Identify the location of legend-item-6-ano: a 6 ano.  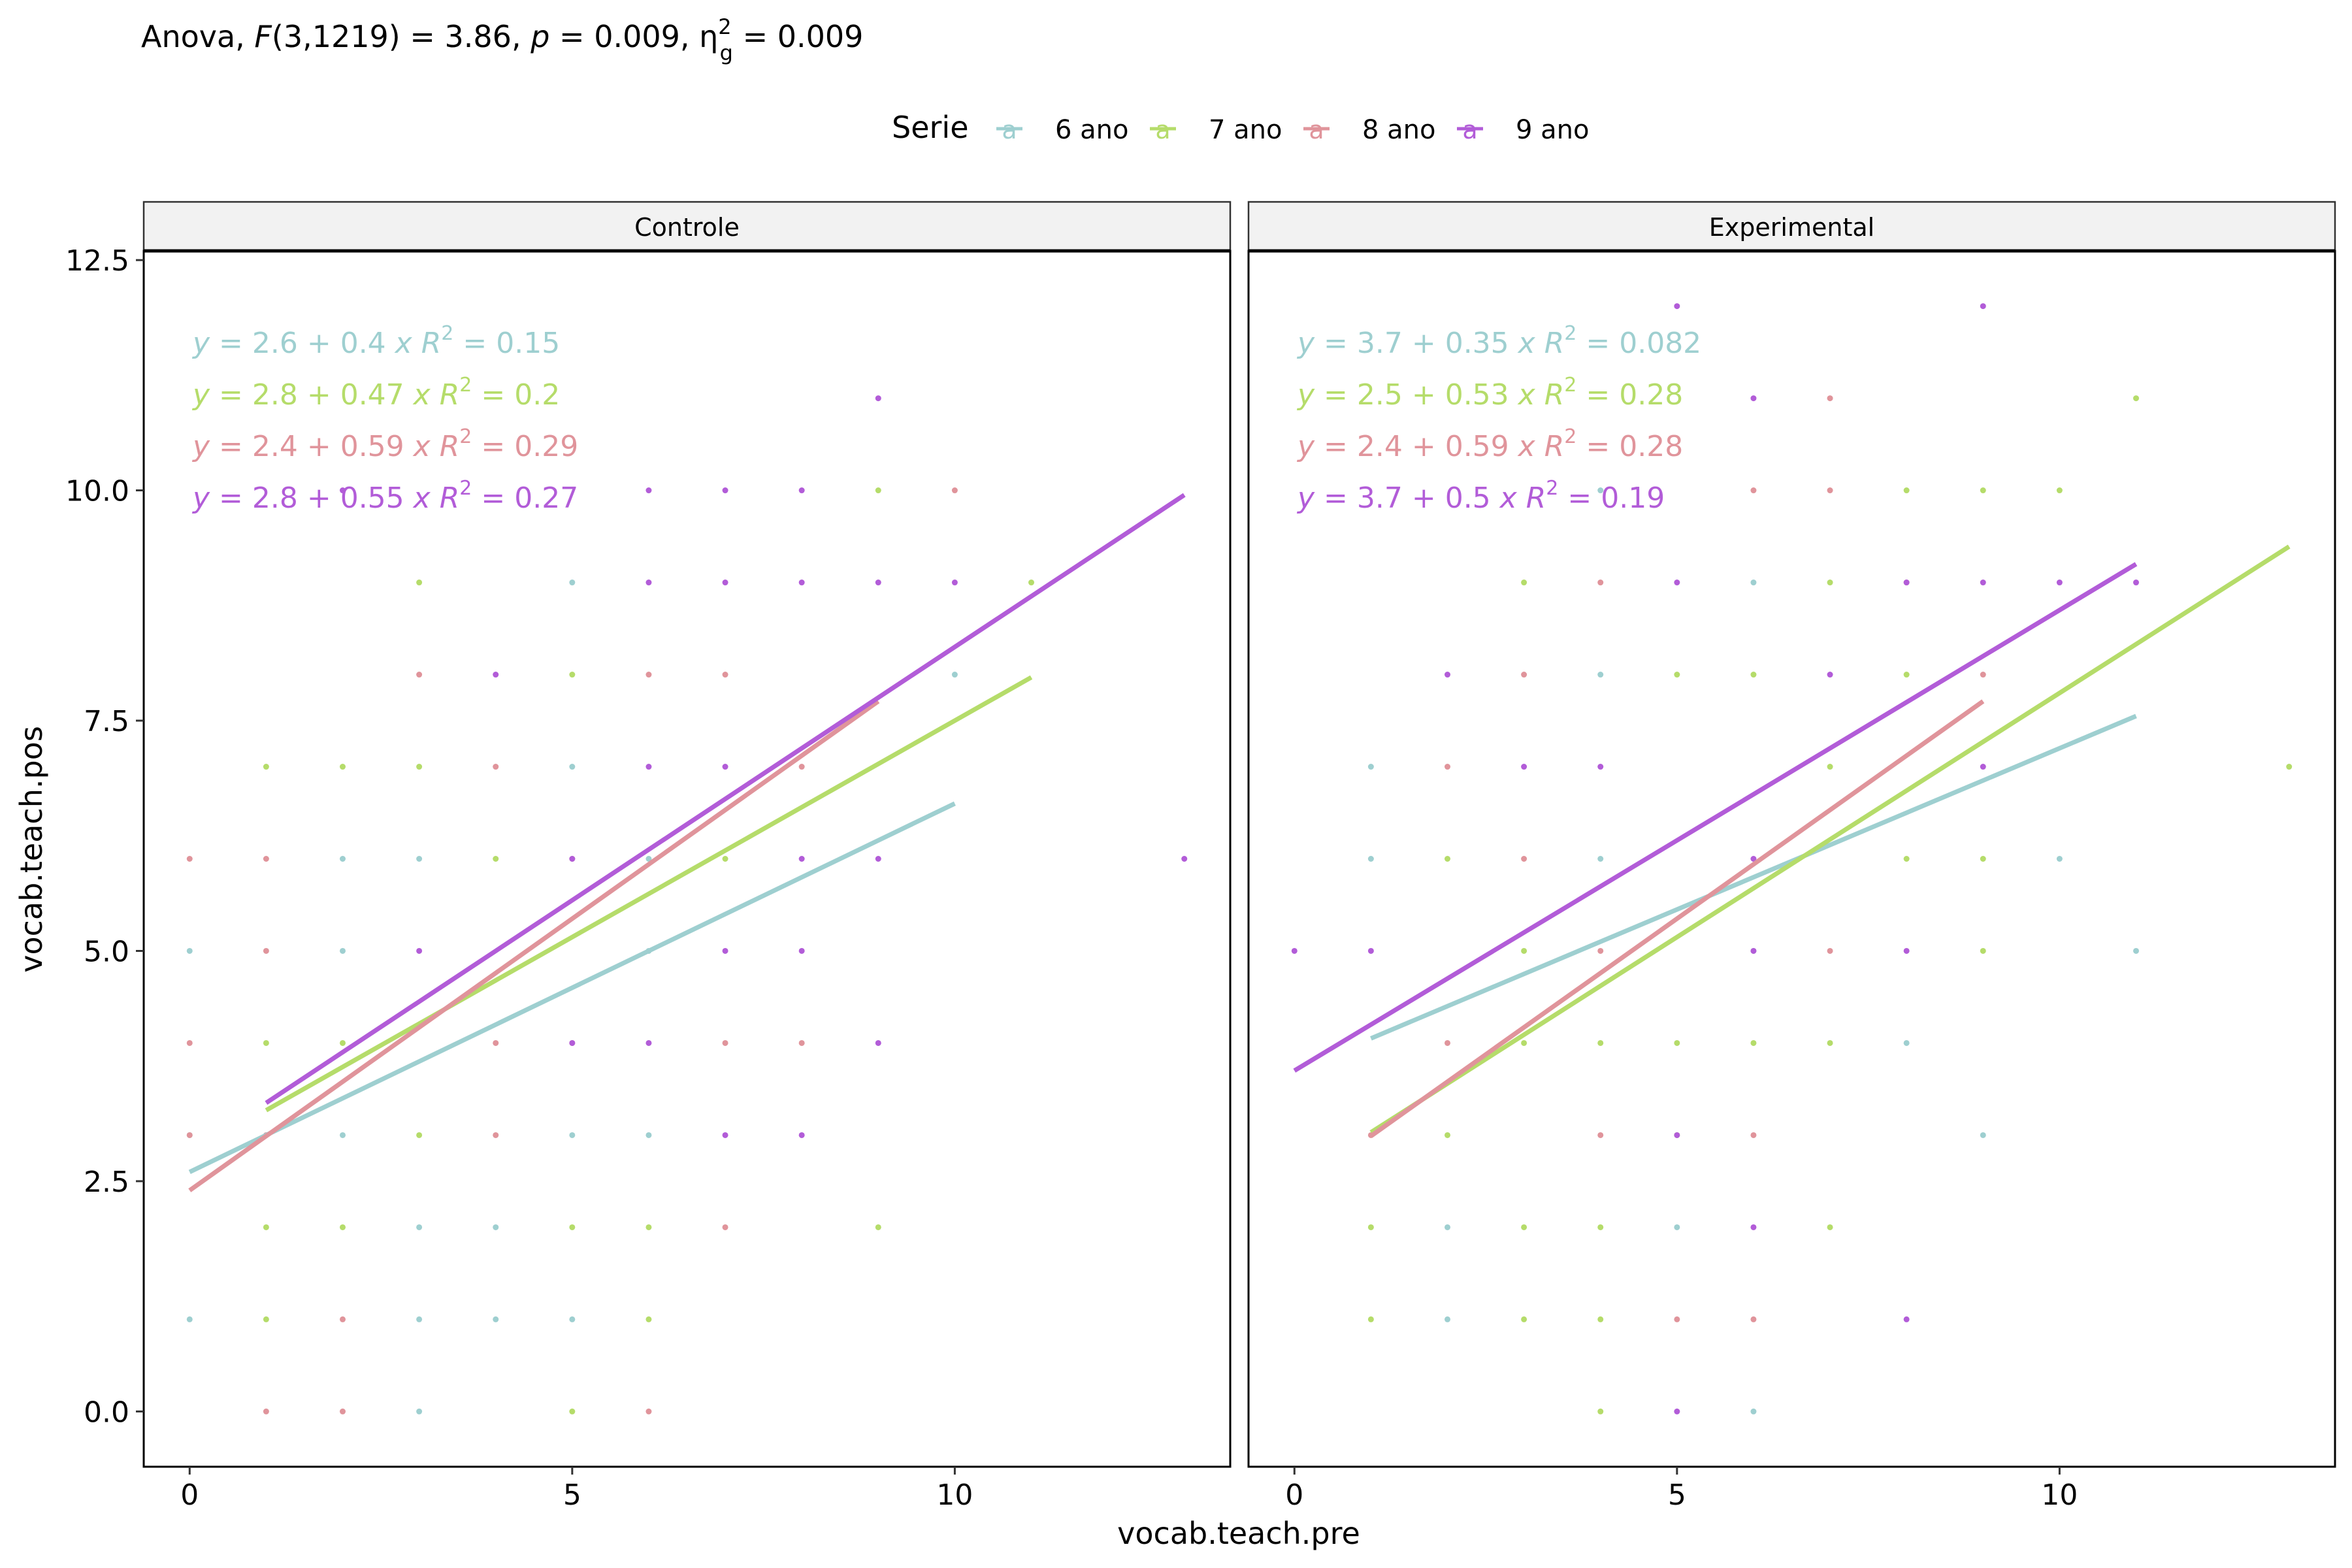
(1062, 130).